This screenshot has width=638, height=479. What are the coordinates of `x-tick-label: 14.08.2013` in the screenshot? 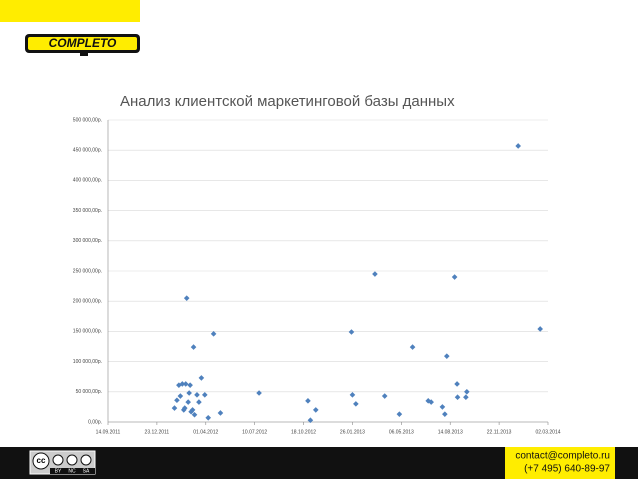 It's located at (450, 432).